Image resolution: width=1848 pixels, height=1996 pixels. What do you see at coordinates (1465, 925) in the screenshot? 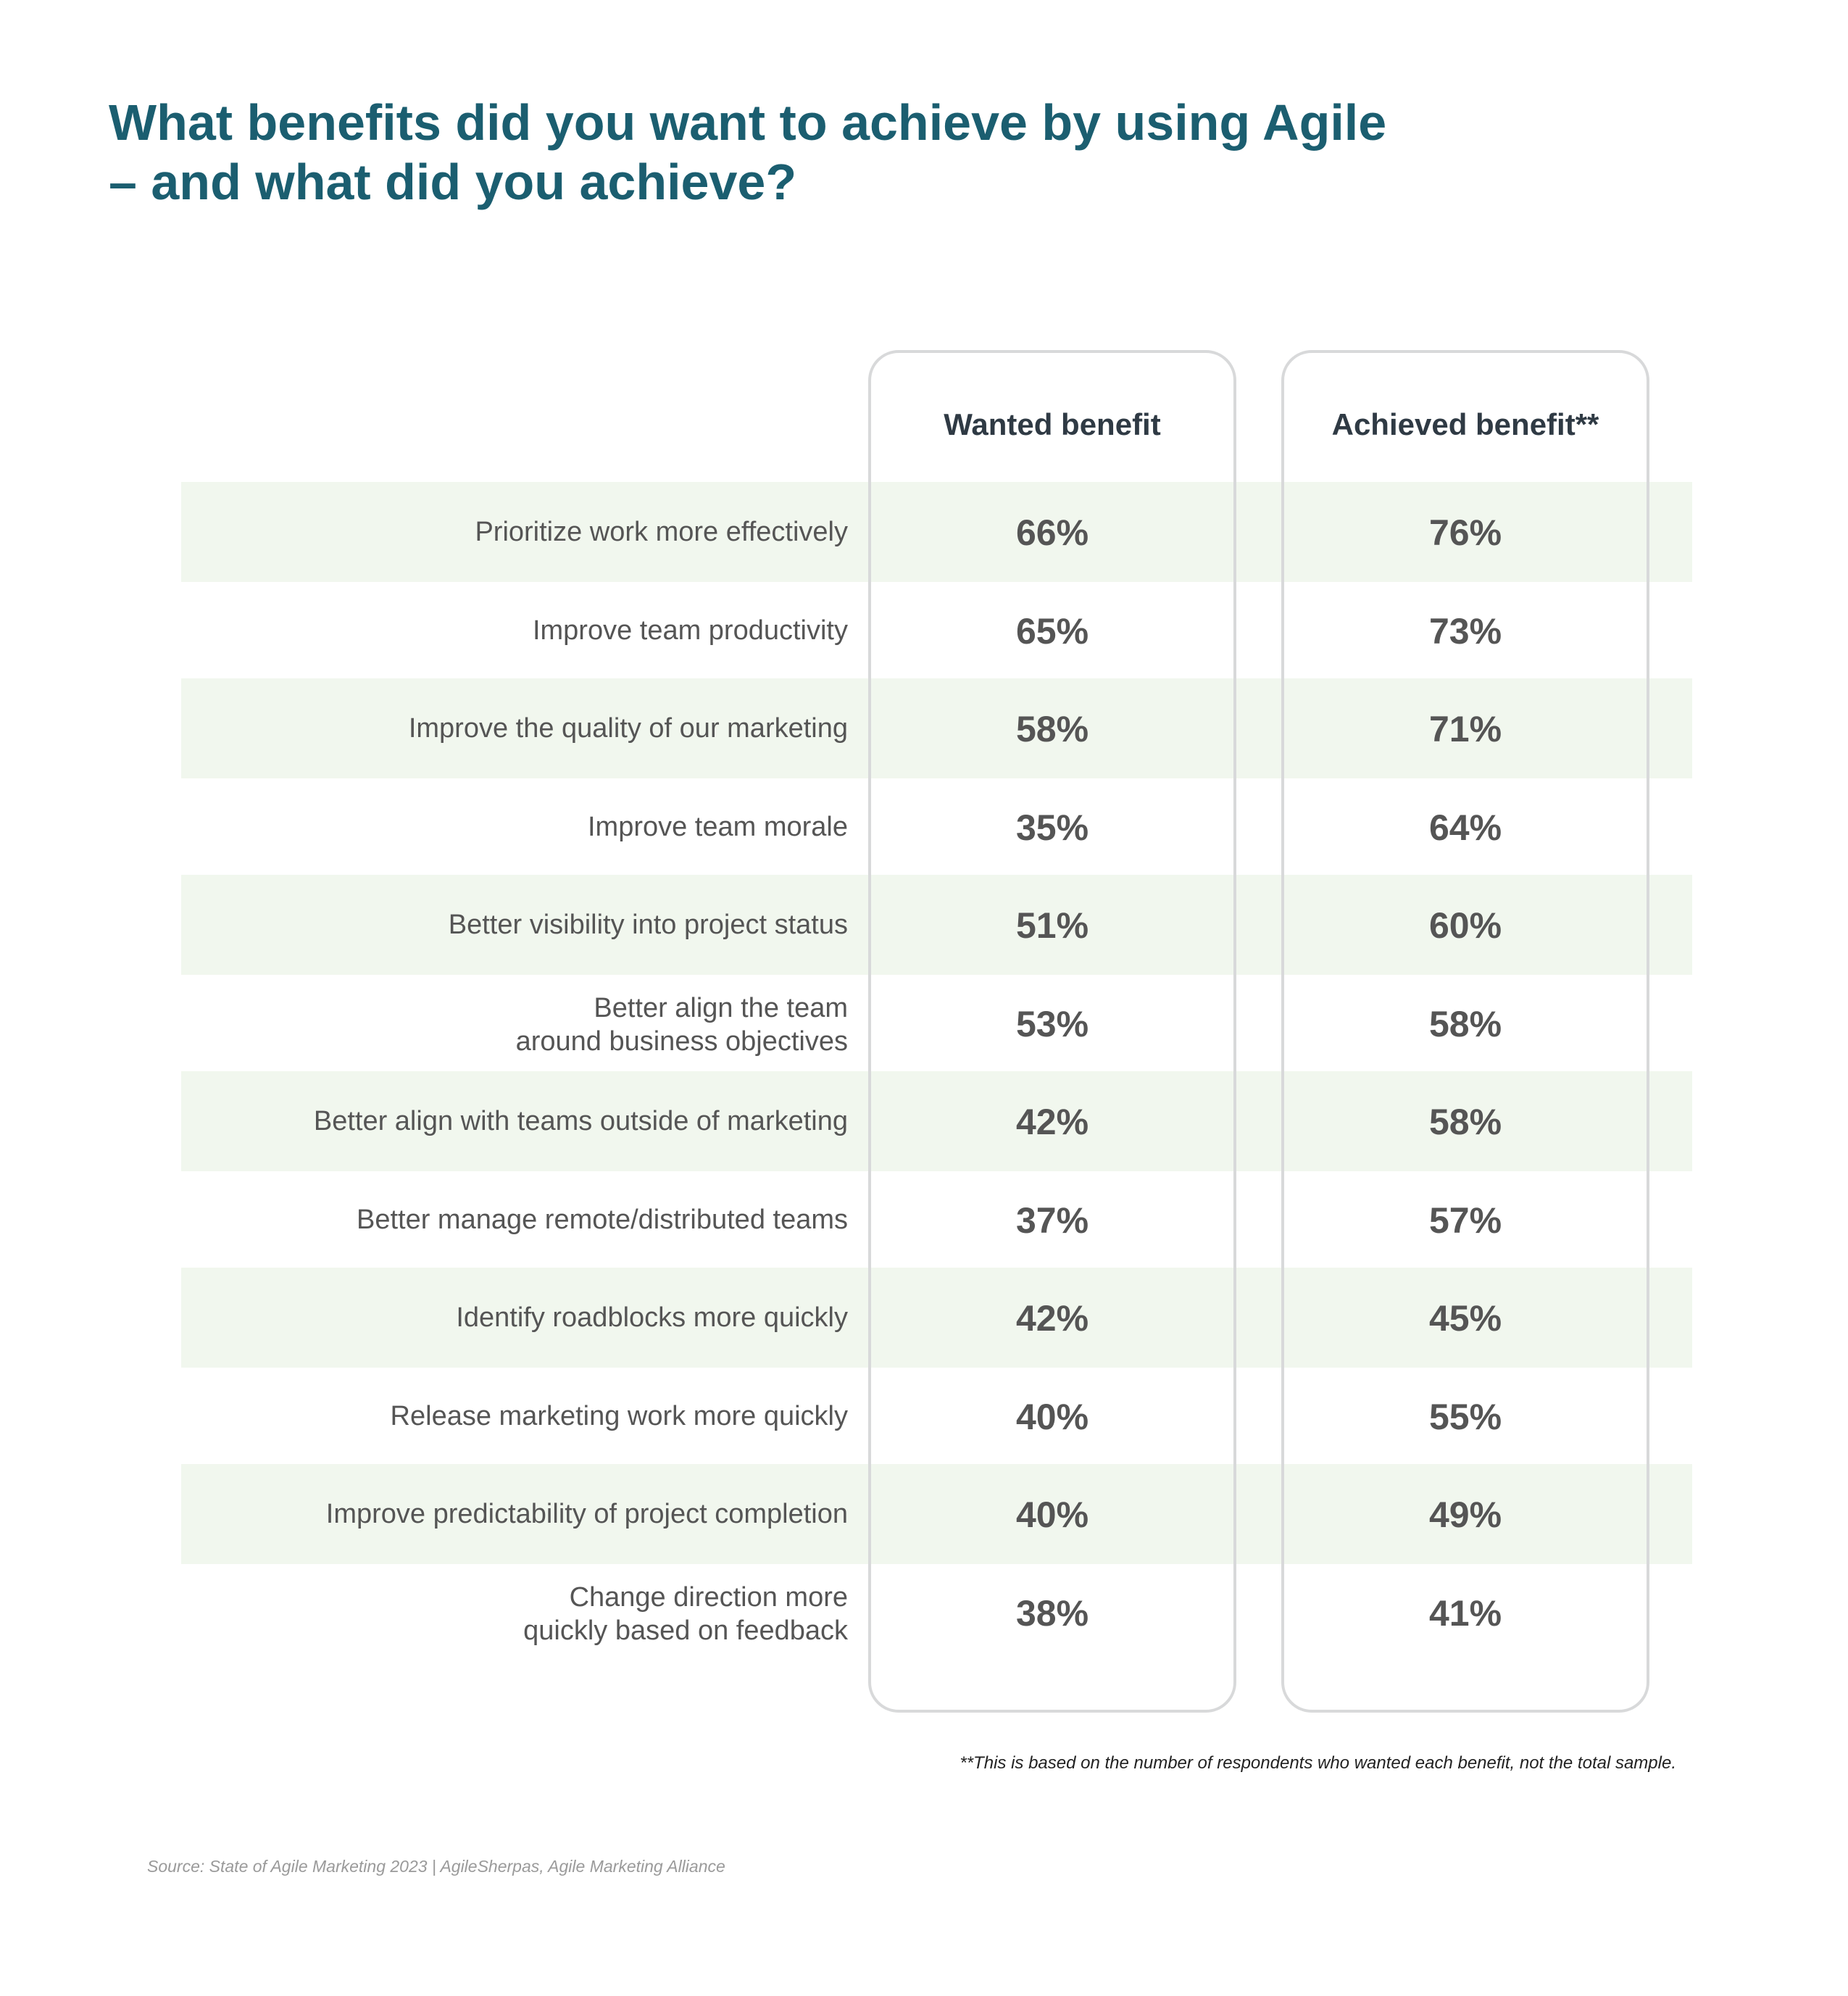
I see `achieved-value: 60%` at bounding box center [1465, 925].